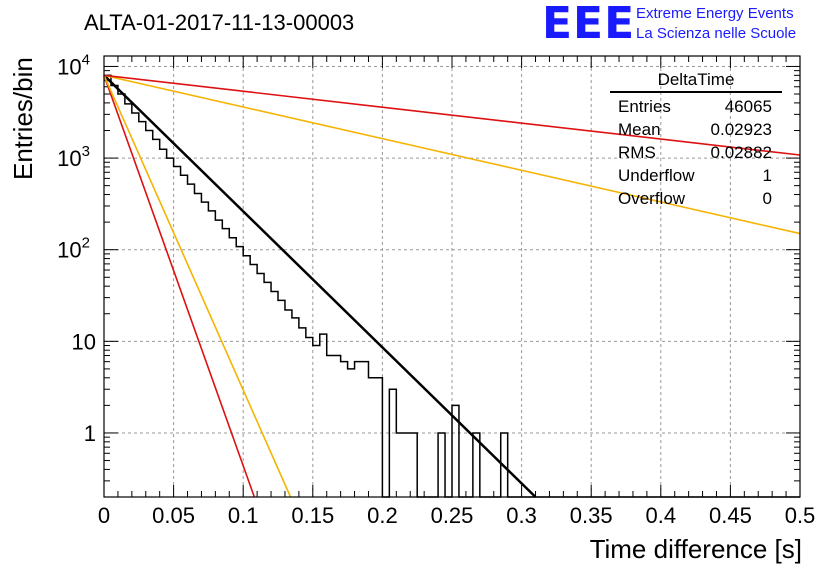  I want to click on eee-logo-line1: Extreme Energy Events, so click(715, 13).